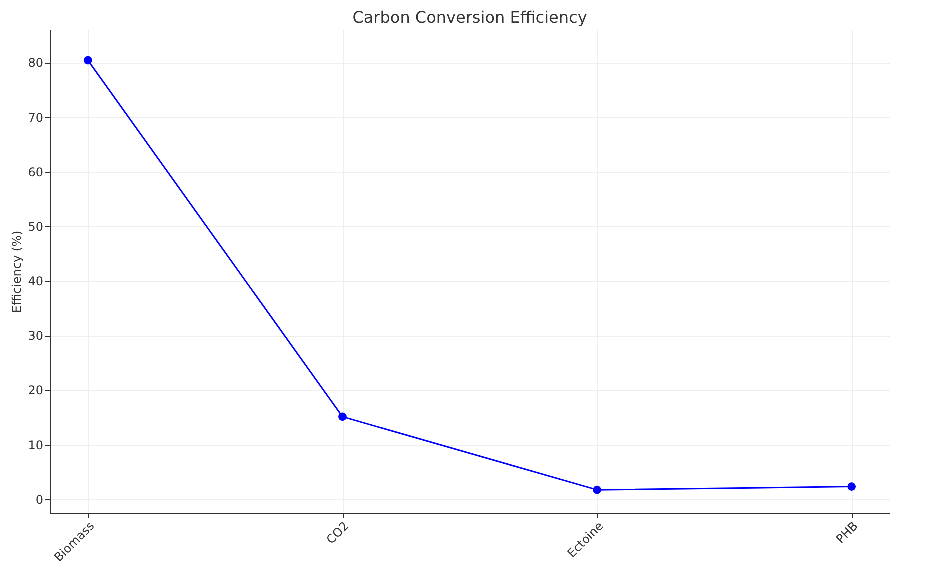 This screenshot has width=952, height=574. What do you see at coordinates (36, 63) in the screenshot?
I see `y-tick-label: 80` at bounding box center [36, 63].